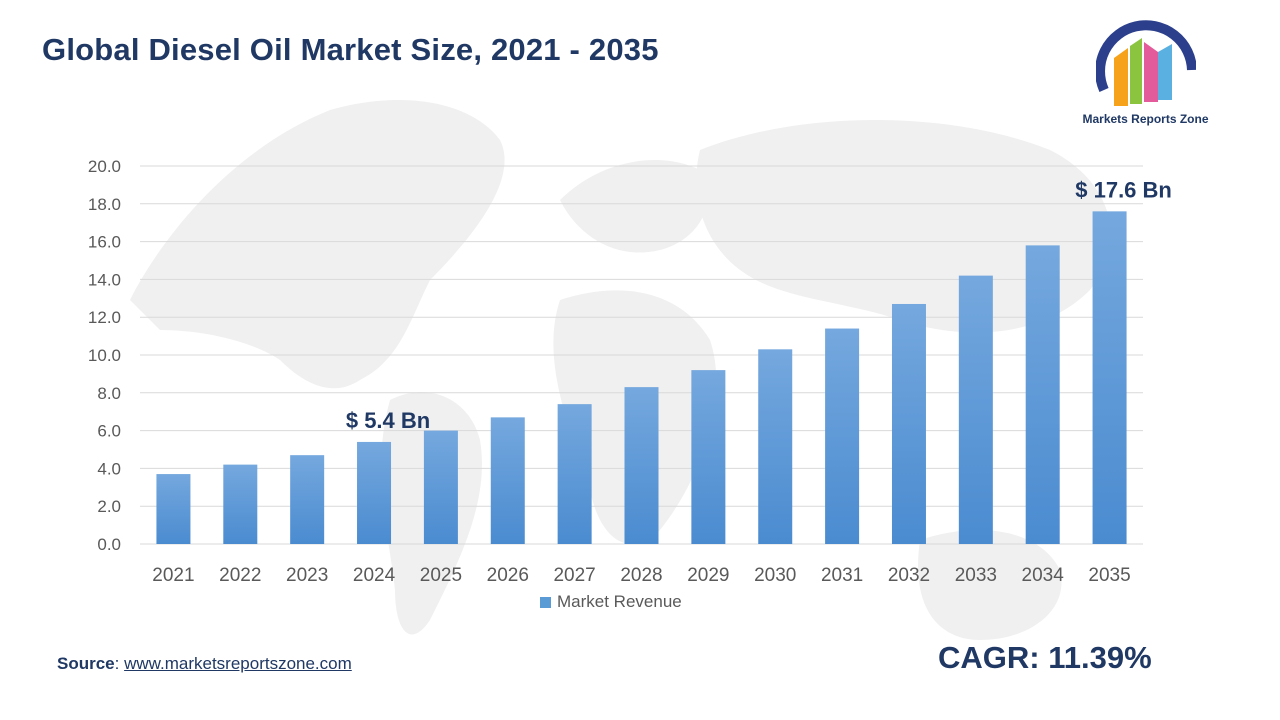  Describe the element at coordinates (909, 575) in the screenshot. I see `x-tick-label: 2032` at that location.